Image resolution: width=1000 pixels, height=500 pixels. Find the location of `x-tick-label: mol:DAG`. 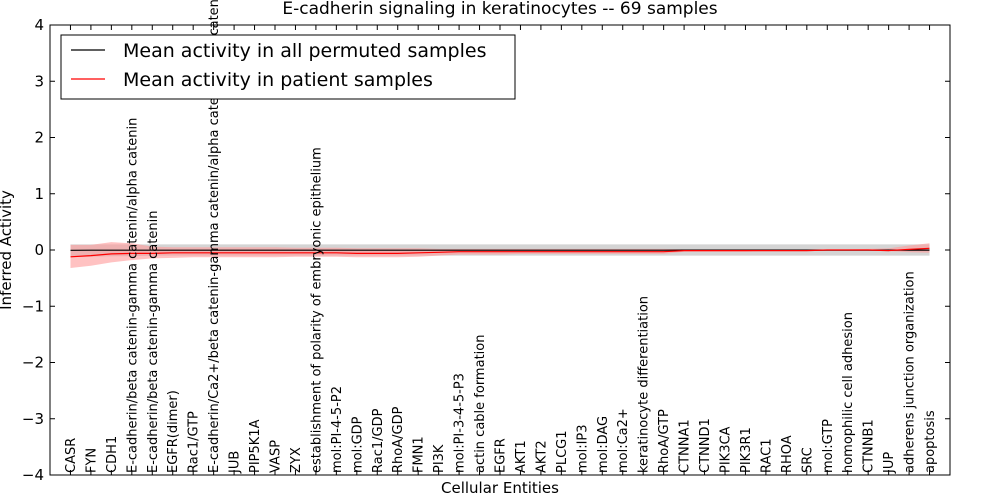

x-tick-label: mol:DAG is located at coordinates (603, 444).